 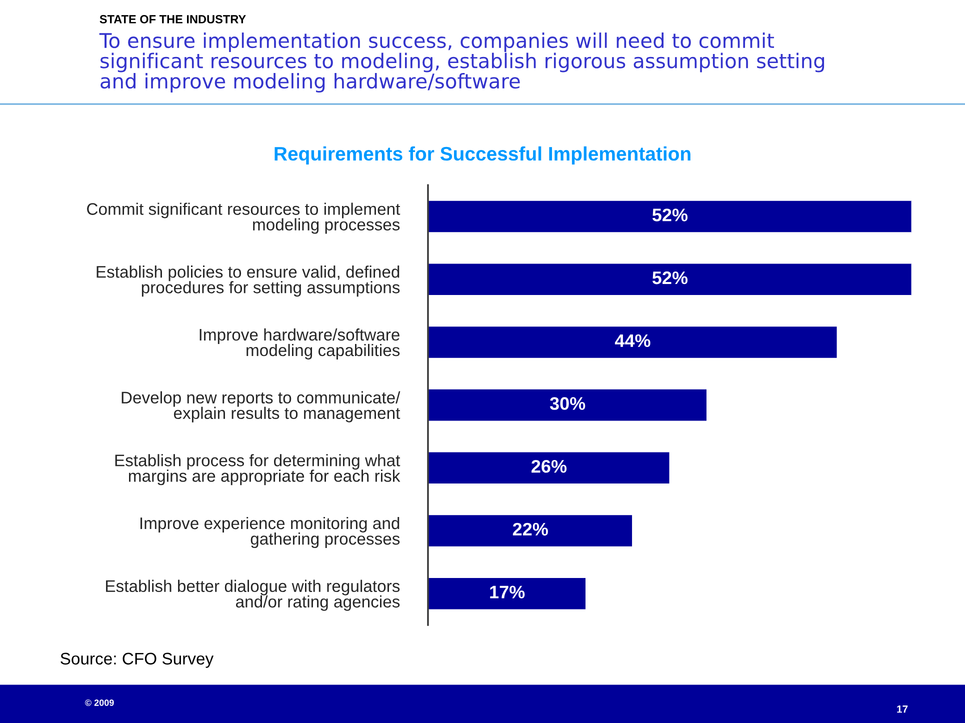 What do you see at coordinates (257, 470) in the screenshot?
I see `y-tick-label: Establish process for determining what margins are appropriate for each risk` at bounding box center [257, 470].